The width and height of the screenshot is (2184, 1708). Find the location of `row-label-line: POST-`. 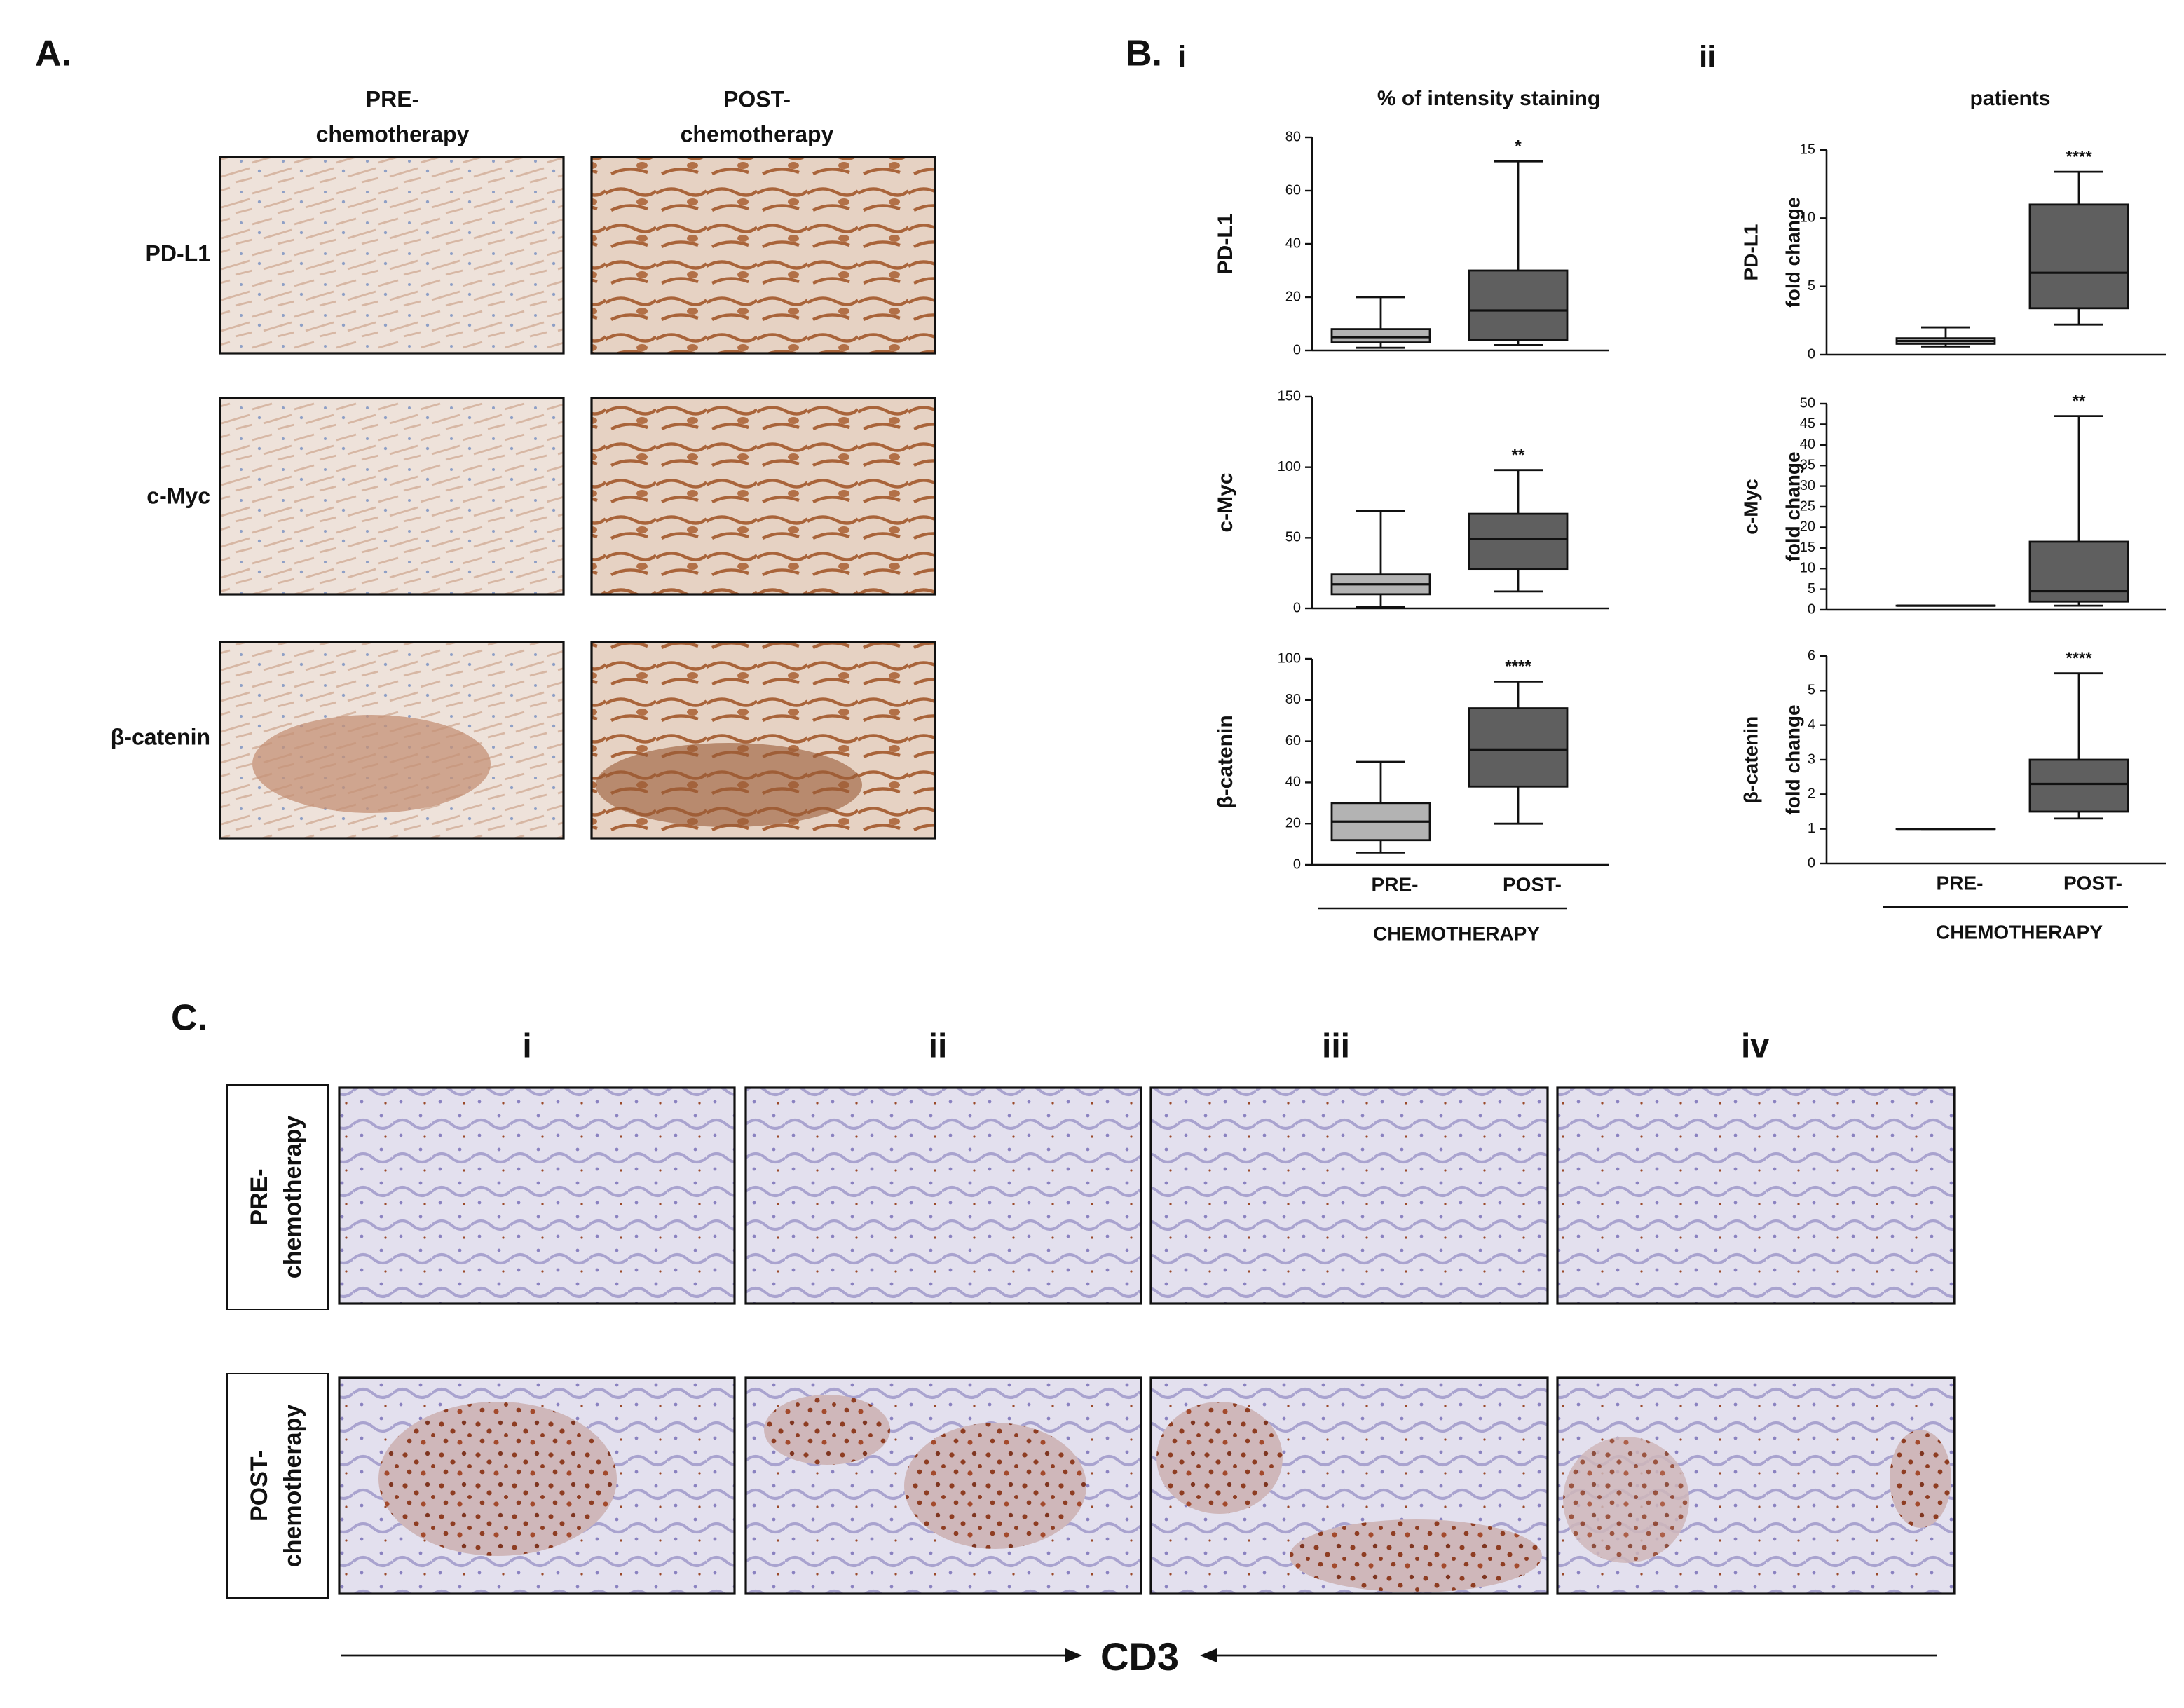

row-label-line: POST- is located at coordinates (259, 1486).